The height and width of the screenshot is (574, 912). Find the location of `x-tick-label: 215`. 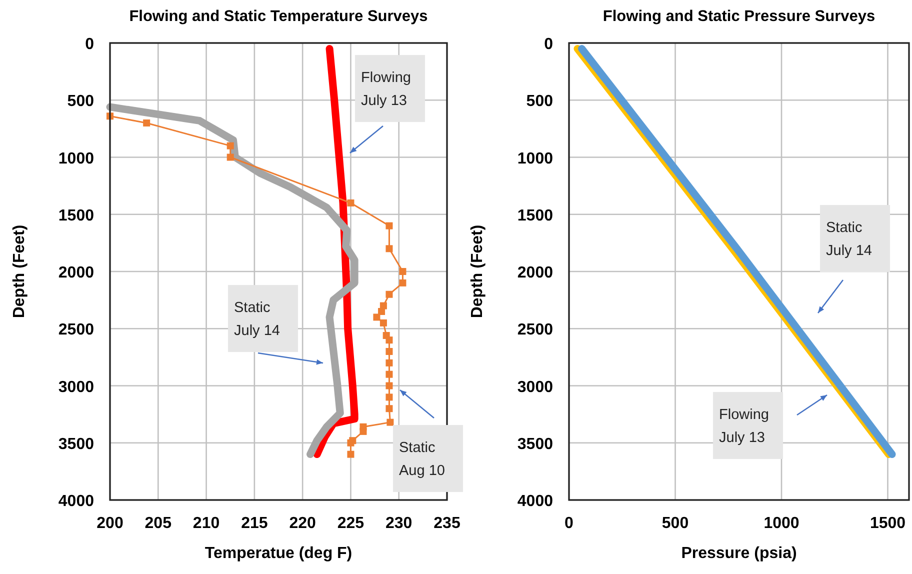

x-tick-label: 215 is located at coordinates (254, 523).